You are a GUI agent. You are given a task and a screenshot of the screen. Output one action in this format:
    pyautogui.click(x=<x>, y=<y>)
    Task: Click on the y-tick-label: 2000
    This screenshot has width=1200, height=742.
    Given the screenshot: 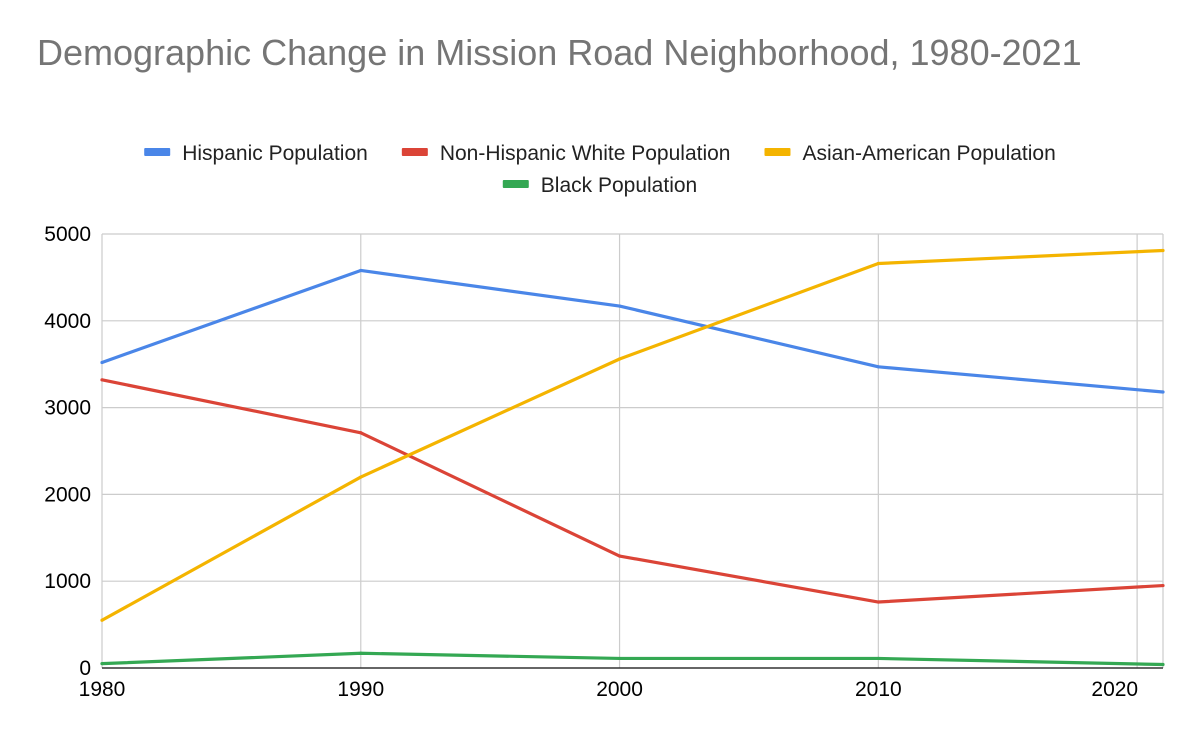 What is the action you would take?
    pyautogui.click(x=67, y=494)
    